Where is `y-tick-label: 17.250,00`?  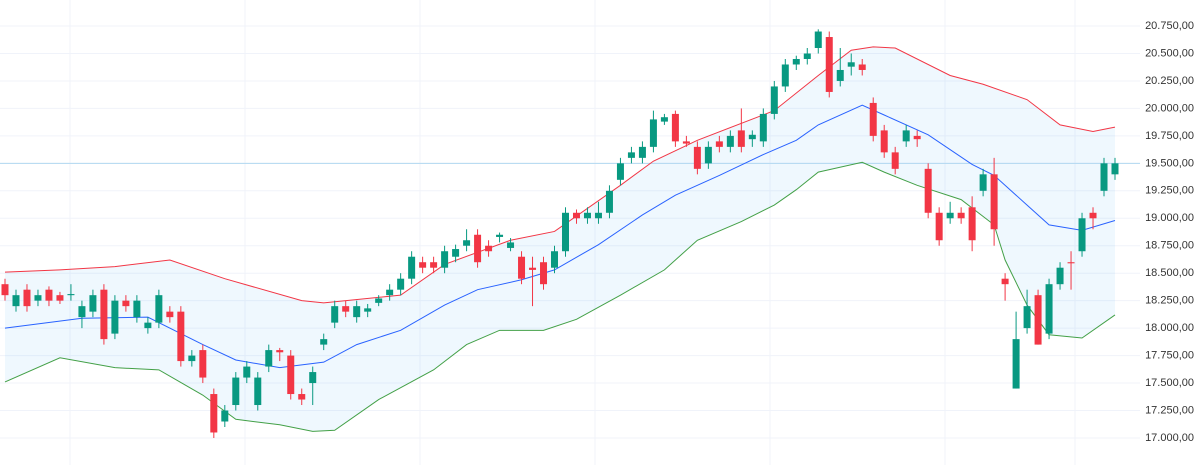
y-tick-label: 17.250,00 is located at coordinates (1169, 410).